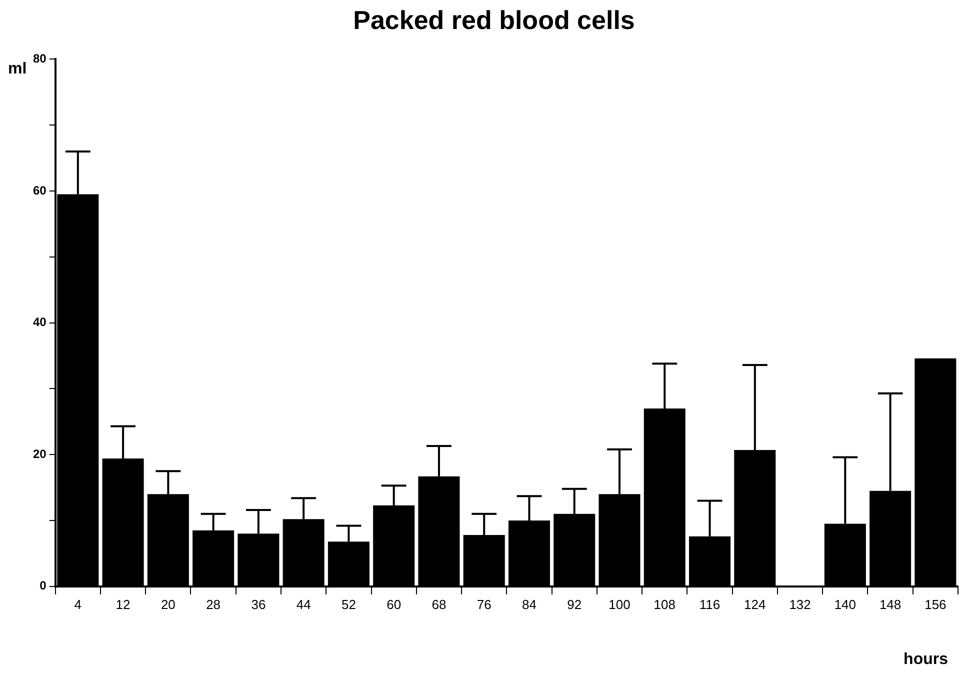  What do you see at coordinates (926, 659) in the screenshot?
I see `x-axis-title: hours` at bounding box center [926, 659].